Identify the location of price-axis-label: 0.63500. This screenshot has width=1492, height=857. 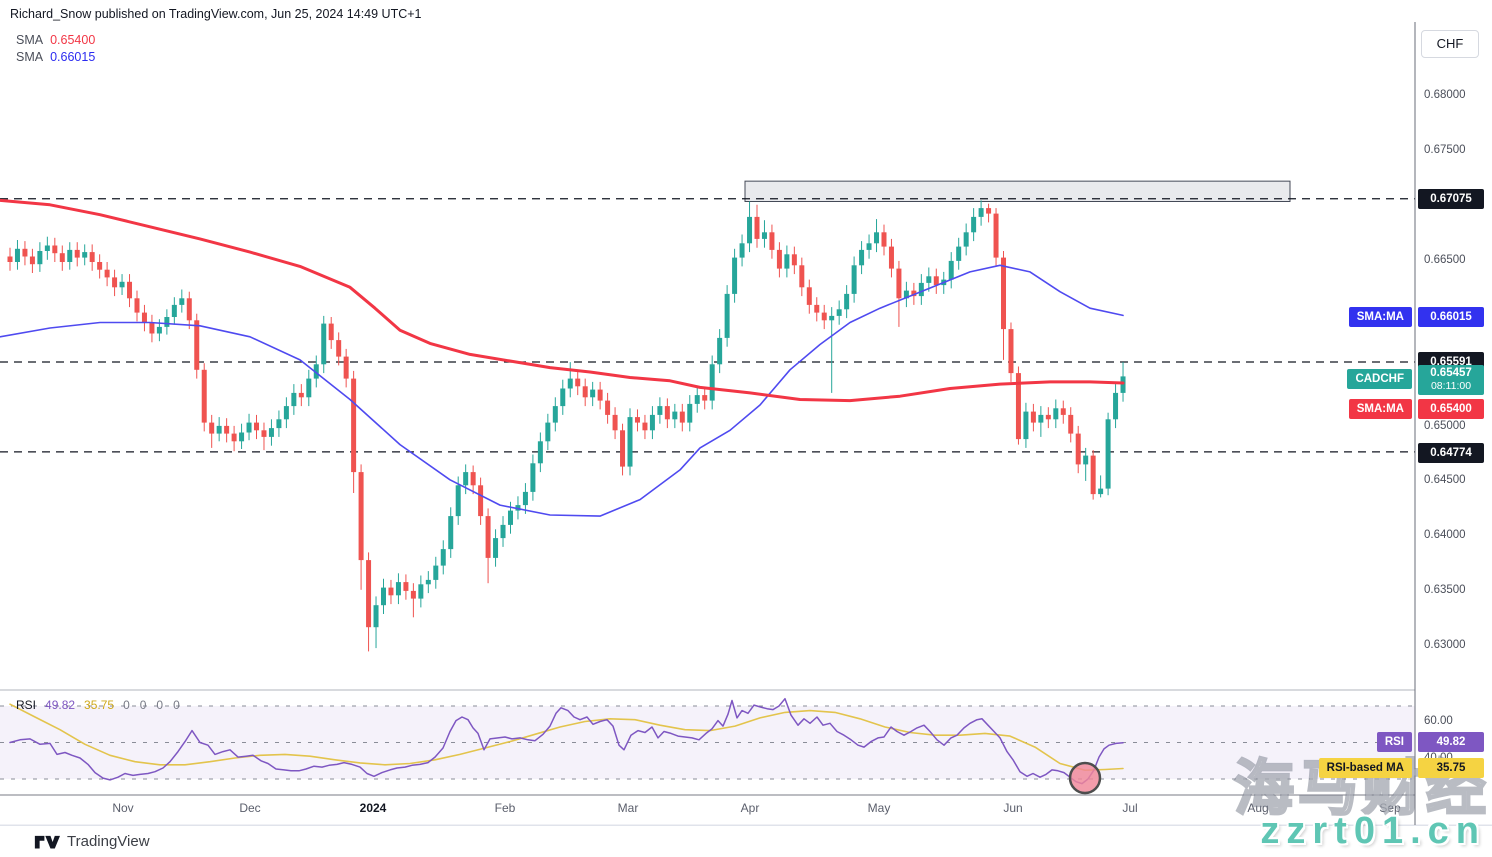
(1445, 590).